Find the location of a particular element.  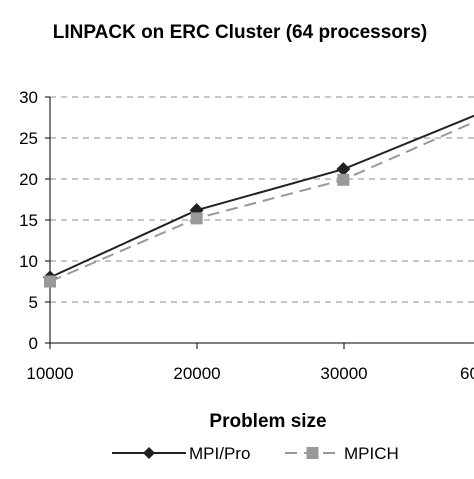

y-tick-label: 20 is located at coordinates (28, 179).